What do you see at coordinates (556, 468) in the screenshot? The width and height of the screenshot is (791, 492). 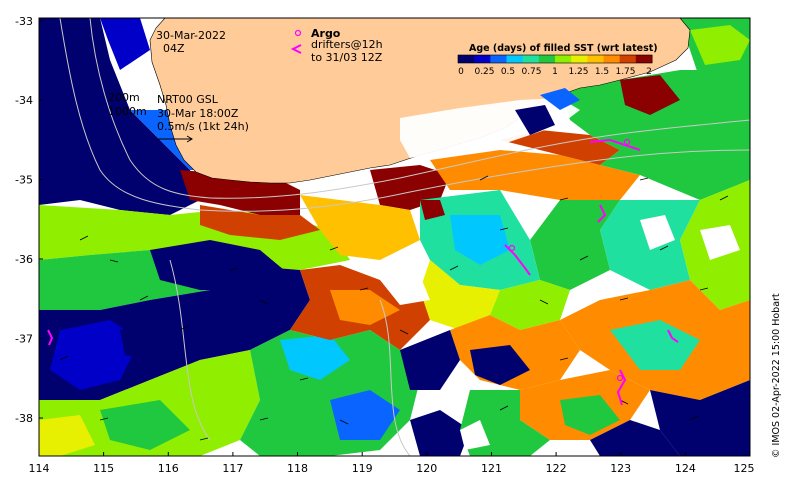 I see `x-tick-label: 122` at bounding box center [556, 468].